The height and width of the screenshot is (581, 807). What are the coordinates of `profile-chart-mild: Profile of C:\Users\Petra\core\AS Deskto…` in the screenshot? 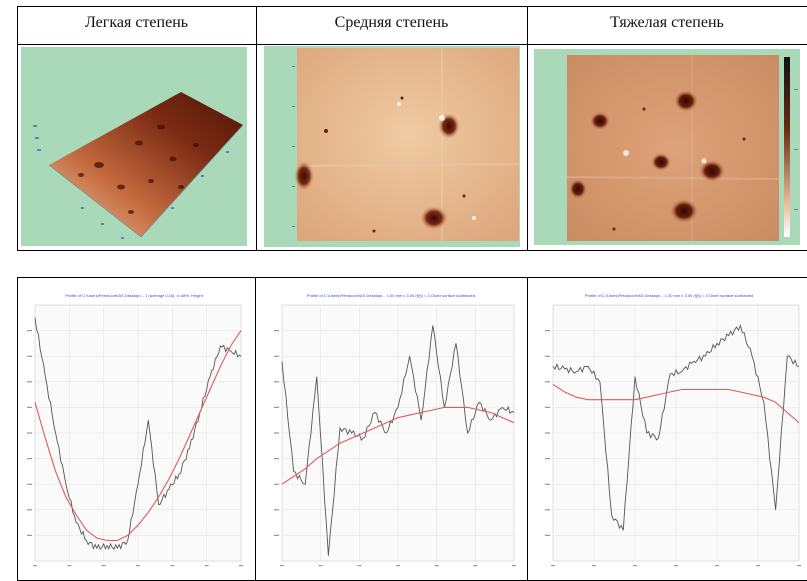 It's located at (134, 432).